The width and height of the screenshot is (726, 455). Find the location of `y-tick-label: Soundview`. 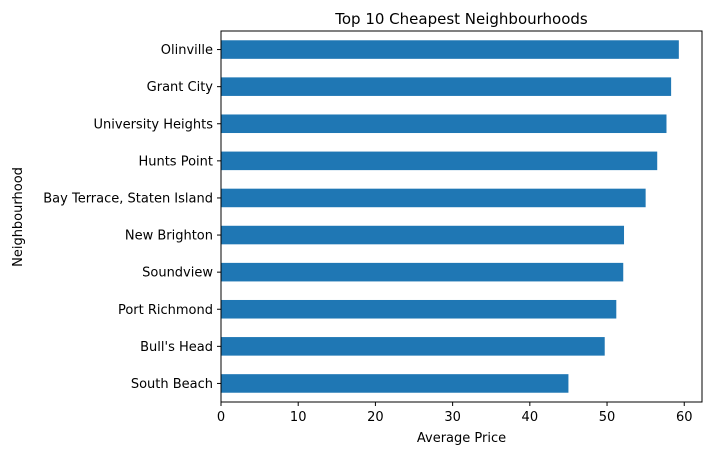

y-tick-label: Soundview is located at coordinates (177, 273).